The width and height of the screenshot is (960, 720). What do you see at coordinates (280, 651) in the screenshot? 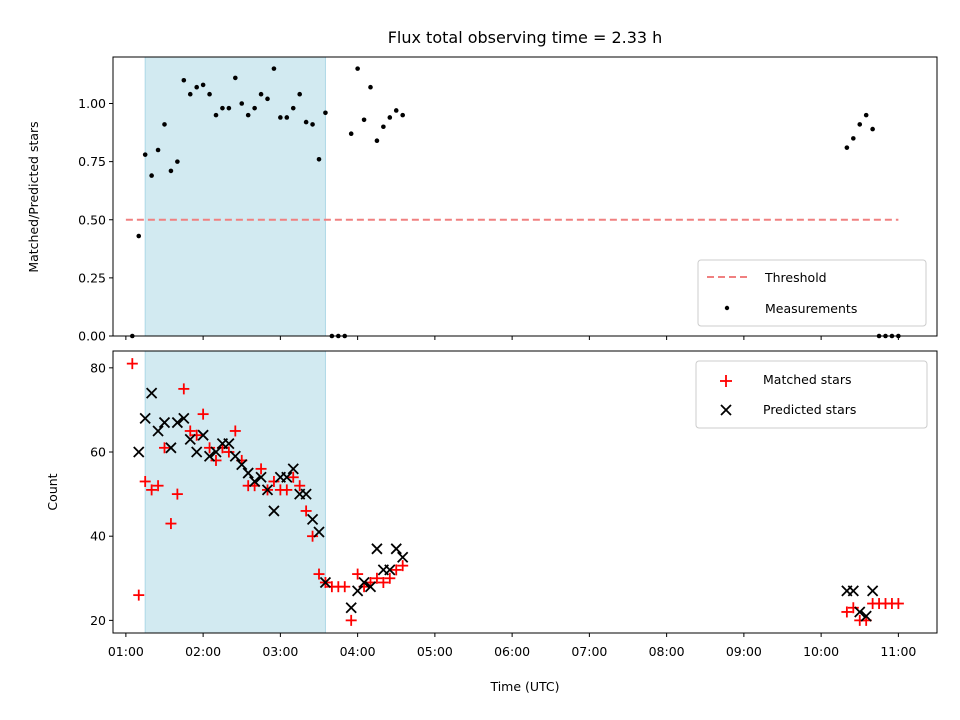
I see `x-tick-label: 03:00` at bounding box center [280, 651].